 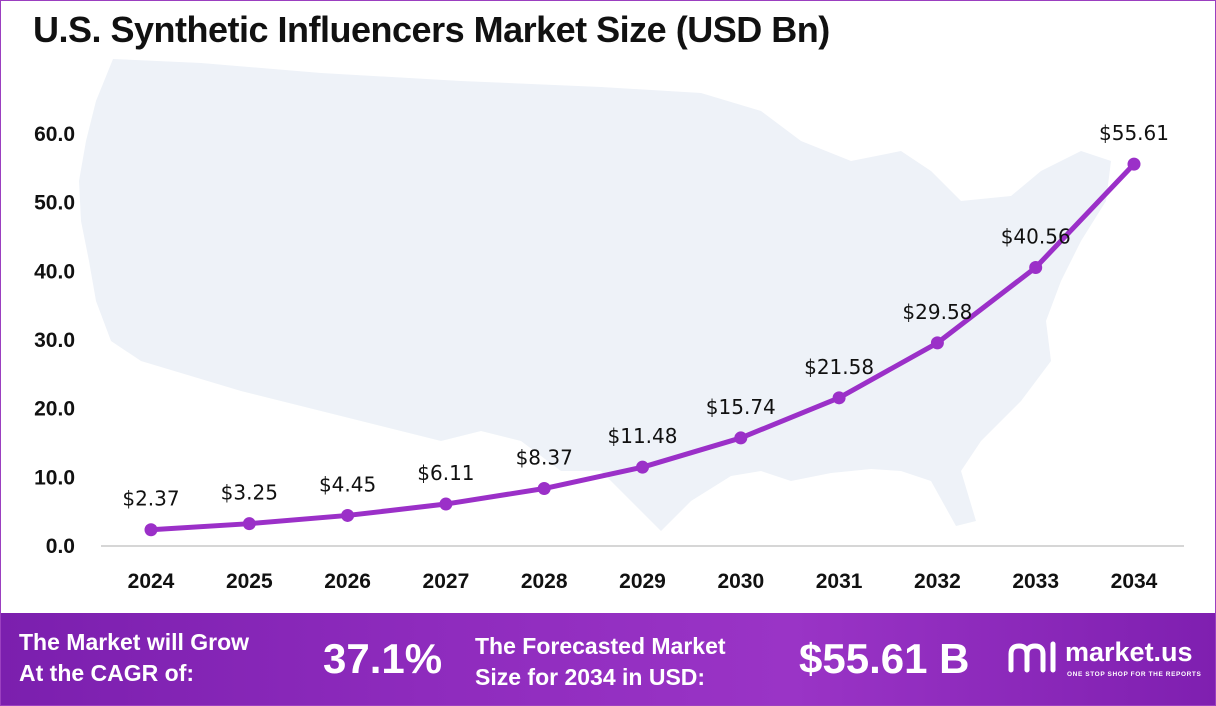 I want to click on x-tick-label: 2026, so click(x=347, y=581).